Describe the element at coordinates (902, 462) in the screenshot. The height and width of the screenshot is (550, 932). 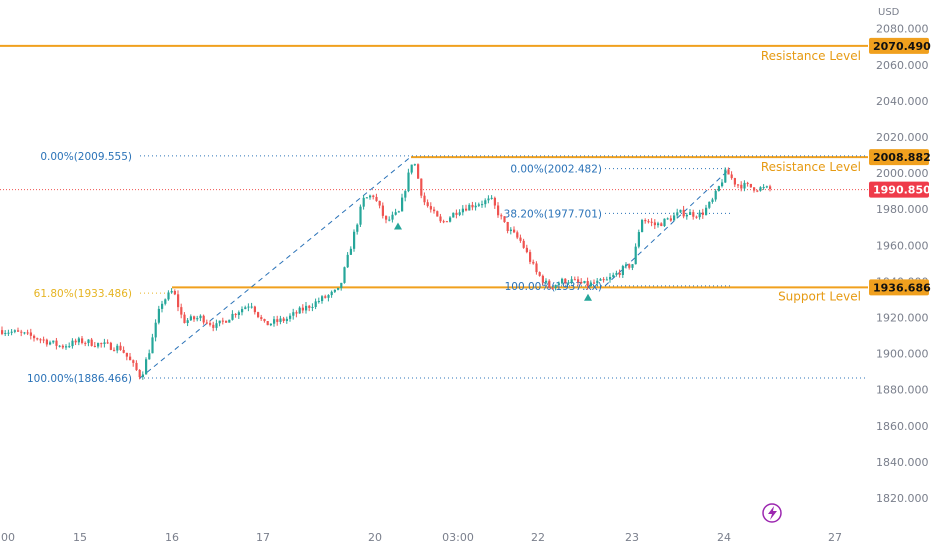
I see `y-tick-label: 1840.000` at that location.